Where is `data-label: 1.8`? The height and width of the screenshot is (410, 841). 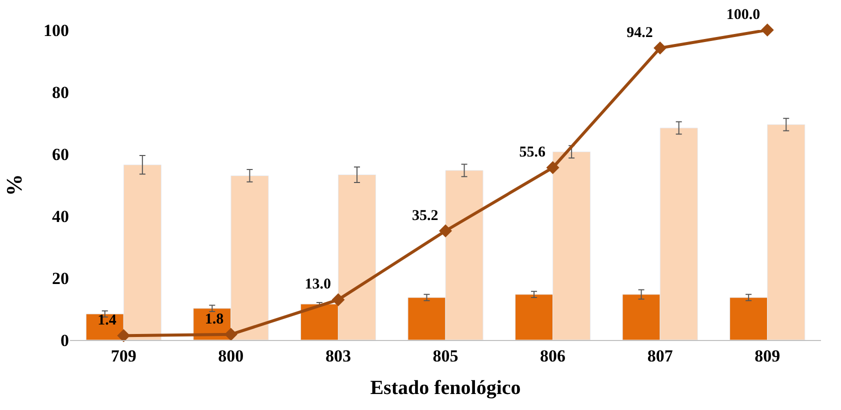
data-label: 1.8 is located at coordinates (214, 319).